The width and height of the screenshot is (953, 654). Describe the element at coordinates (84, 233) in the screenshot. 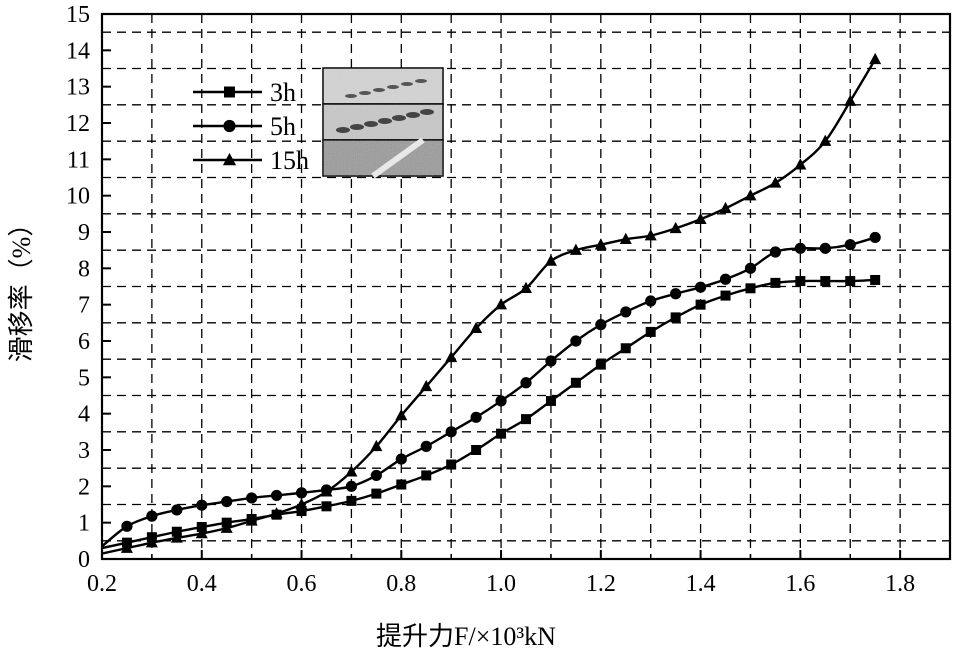

I see `y-tick-label: 9` at that location.